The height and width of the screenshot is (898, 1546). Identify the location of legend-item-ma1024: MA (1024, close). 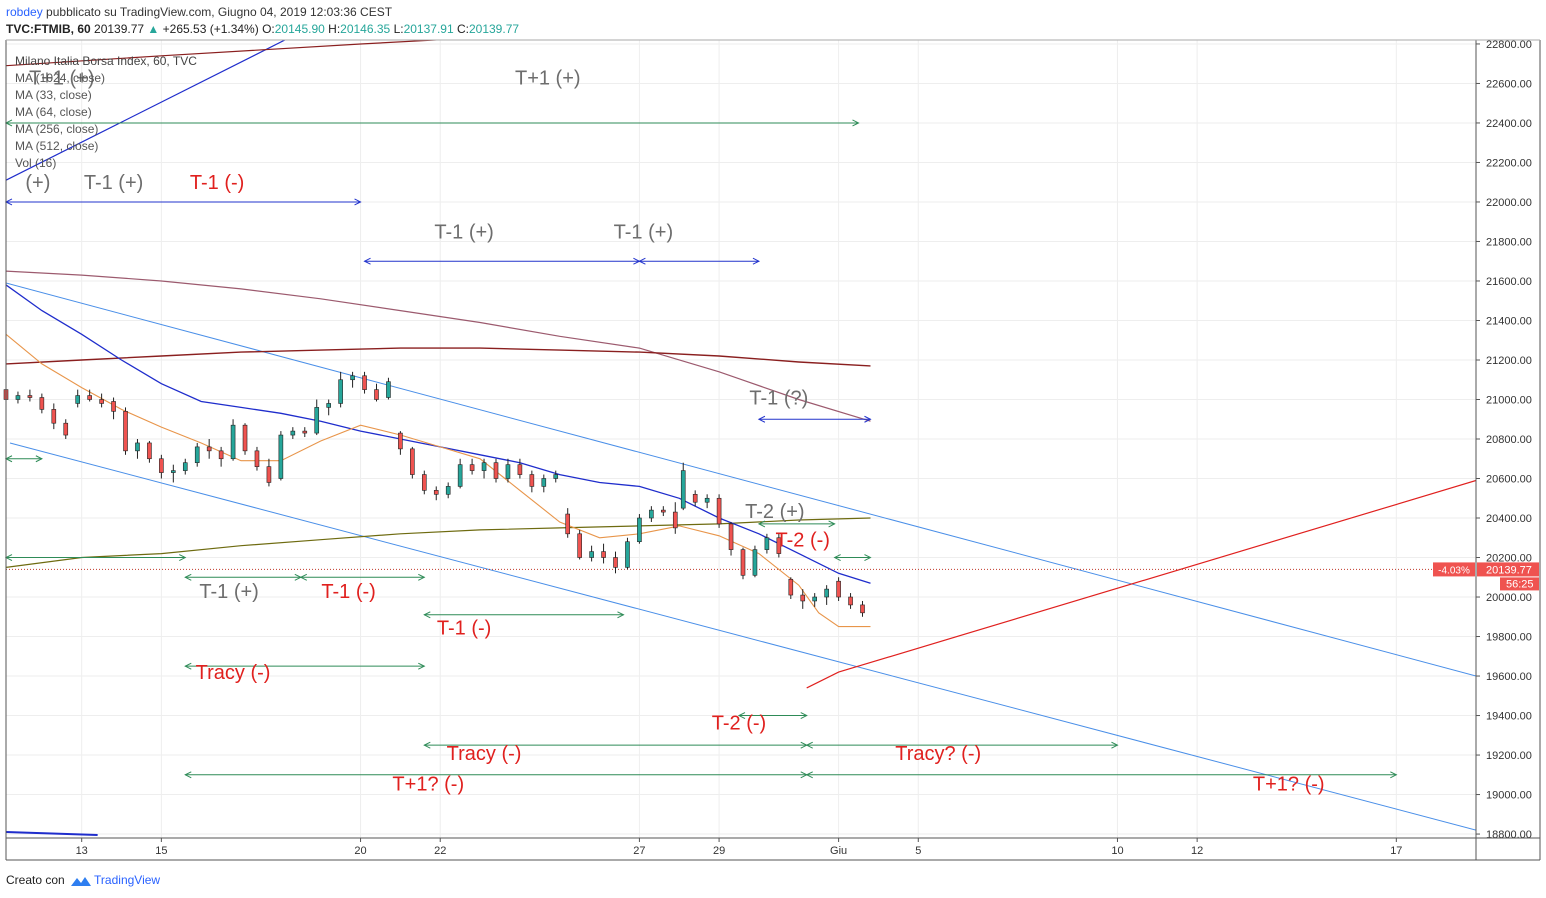
(60, 78).